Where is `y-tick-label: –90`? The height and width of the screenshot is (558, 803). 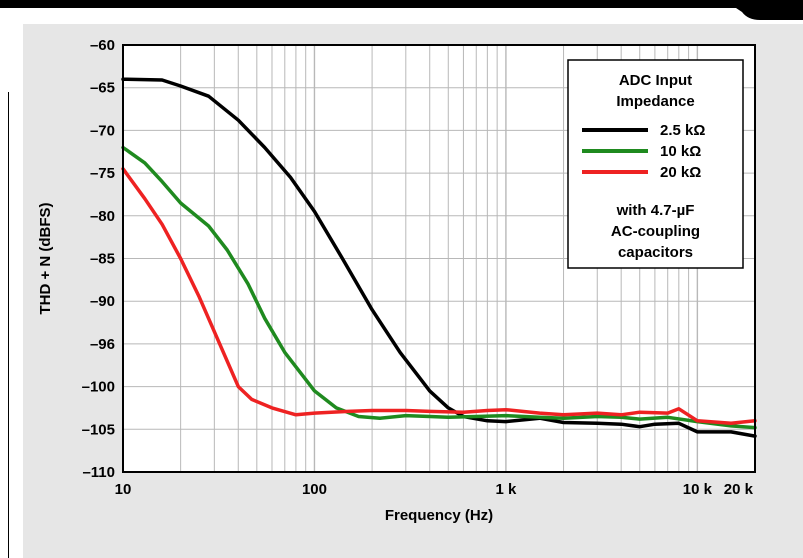 y-tick-label: –90 is located at coordinates (102, 301).